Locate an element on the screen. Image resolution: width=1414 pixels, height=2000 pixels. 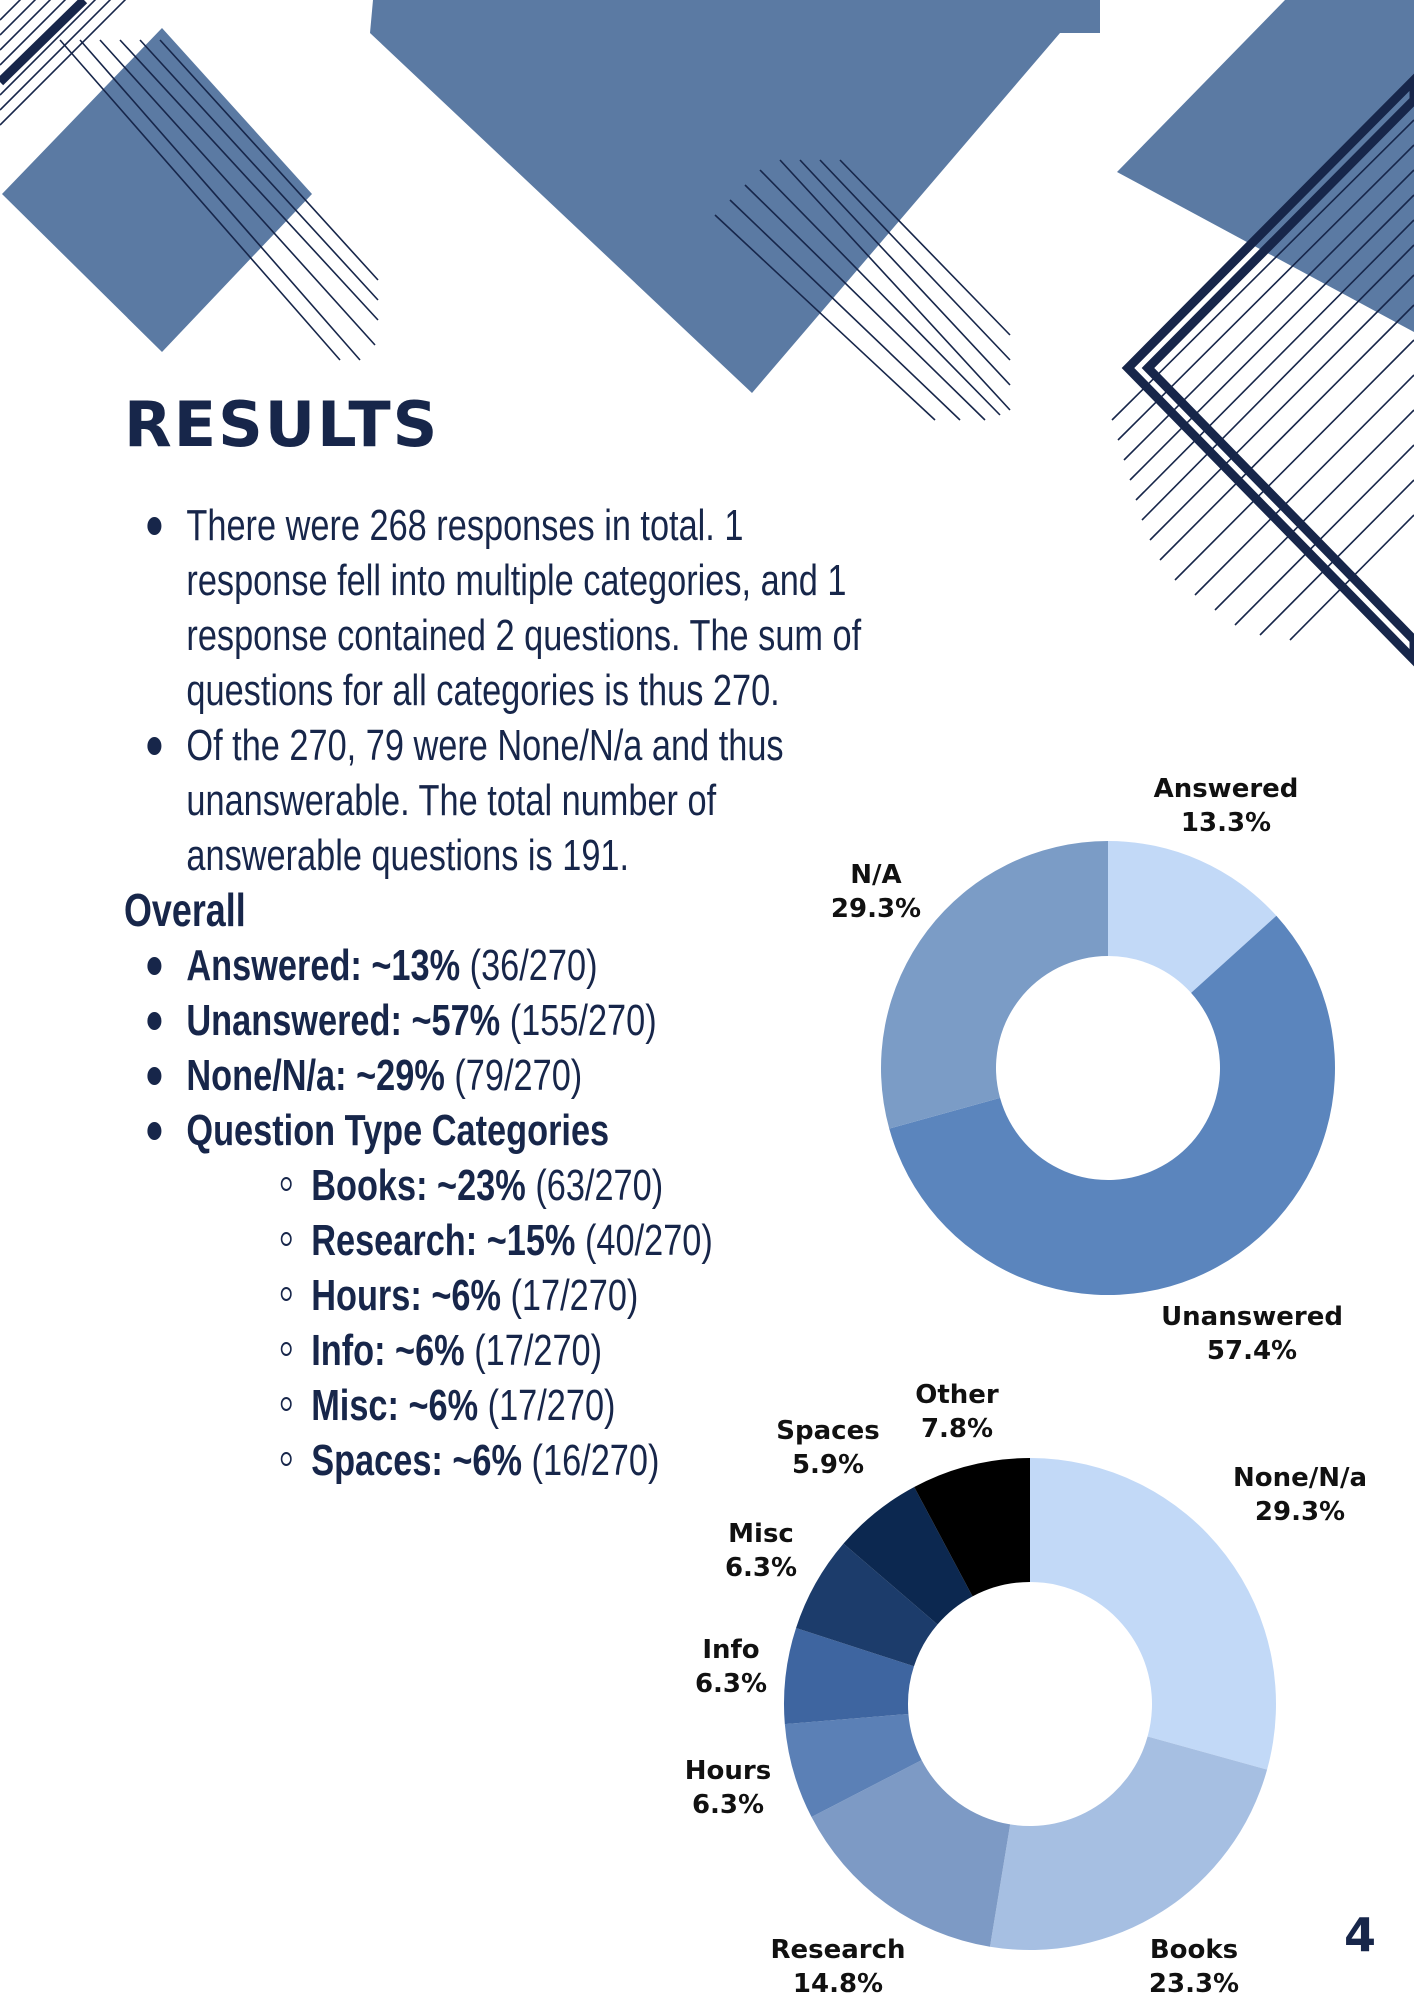
slice-label-info: Info 6.3% is located at coordinates (731, 1667).